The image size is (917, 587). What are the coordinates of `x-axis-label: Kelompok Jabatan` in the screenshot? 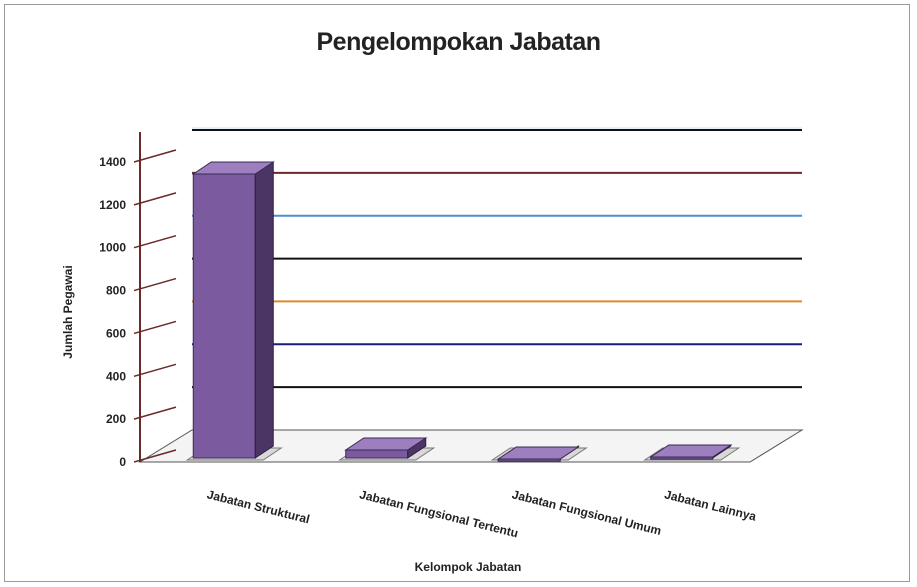 It's located at (468, 567).